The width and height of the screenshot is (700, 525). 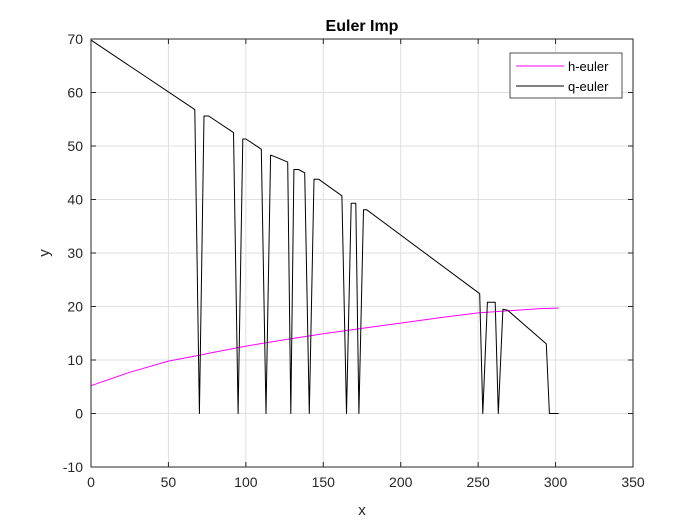 I want to click on series-line-h-euler, so click(x=324, y=347).